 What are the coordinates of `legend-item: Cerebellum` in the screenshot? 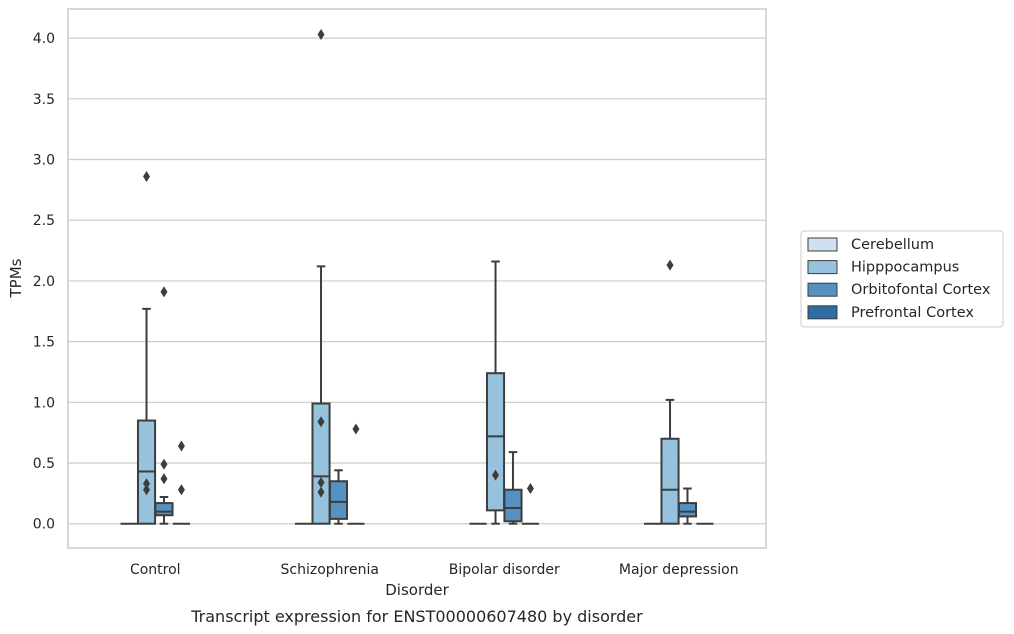 It's located at (870, 245).